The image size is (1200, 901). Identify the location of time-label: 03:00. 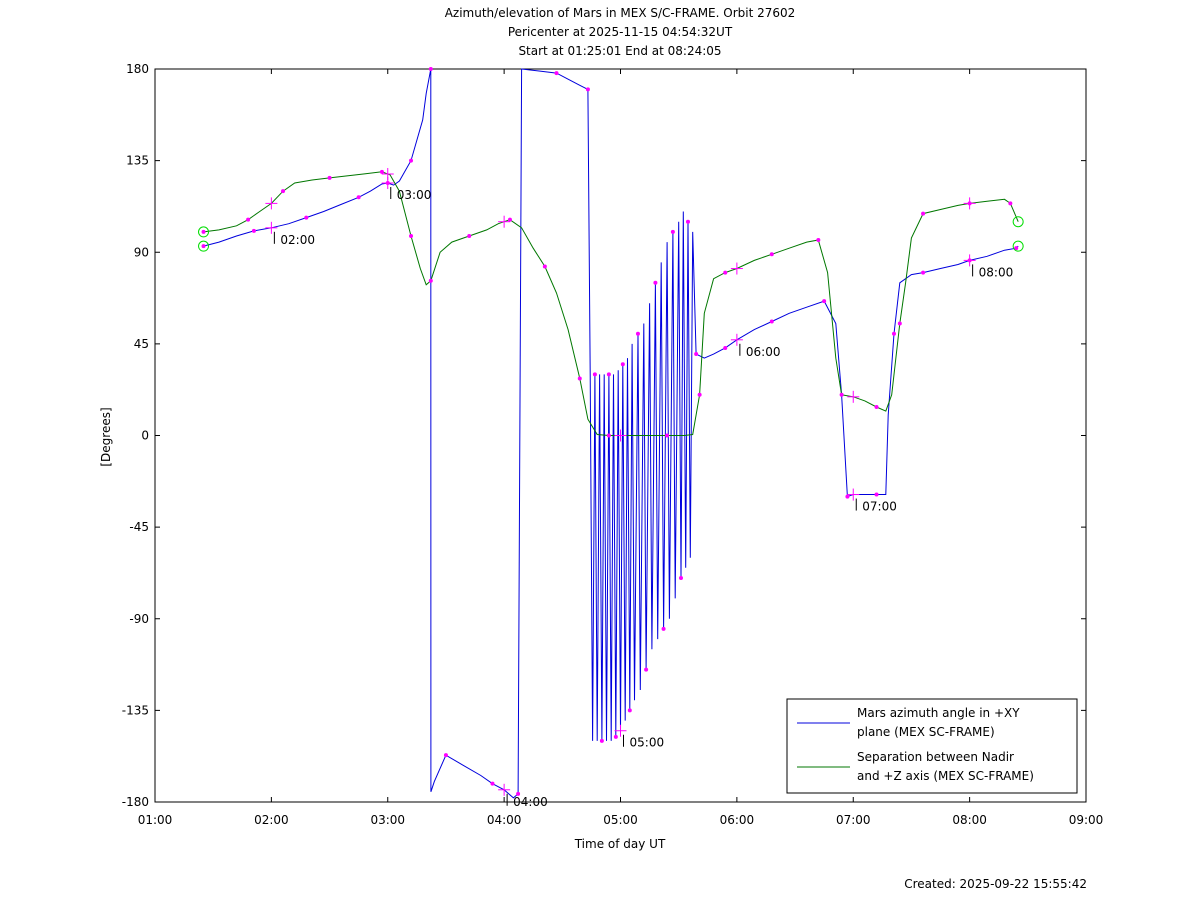
(414, 195).